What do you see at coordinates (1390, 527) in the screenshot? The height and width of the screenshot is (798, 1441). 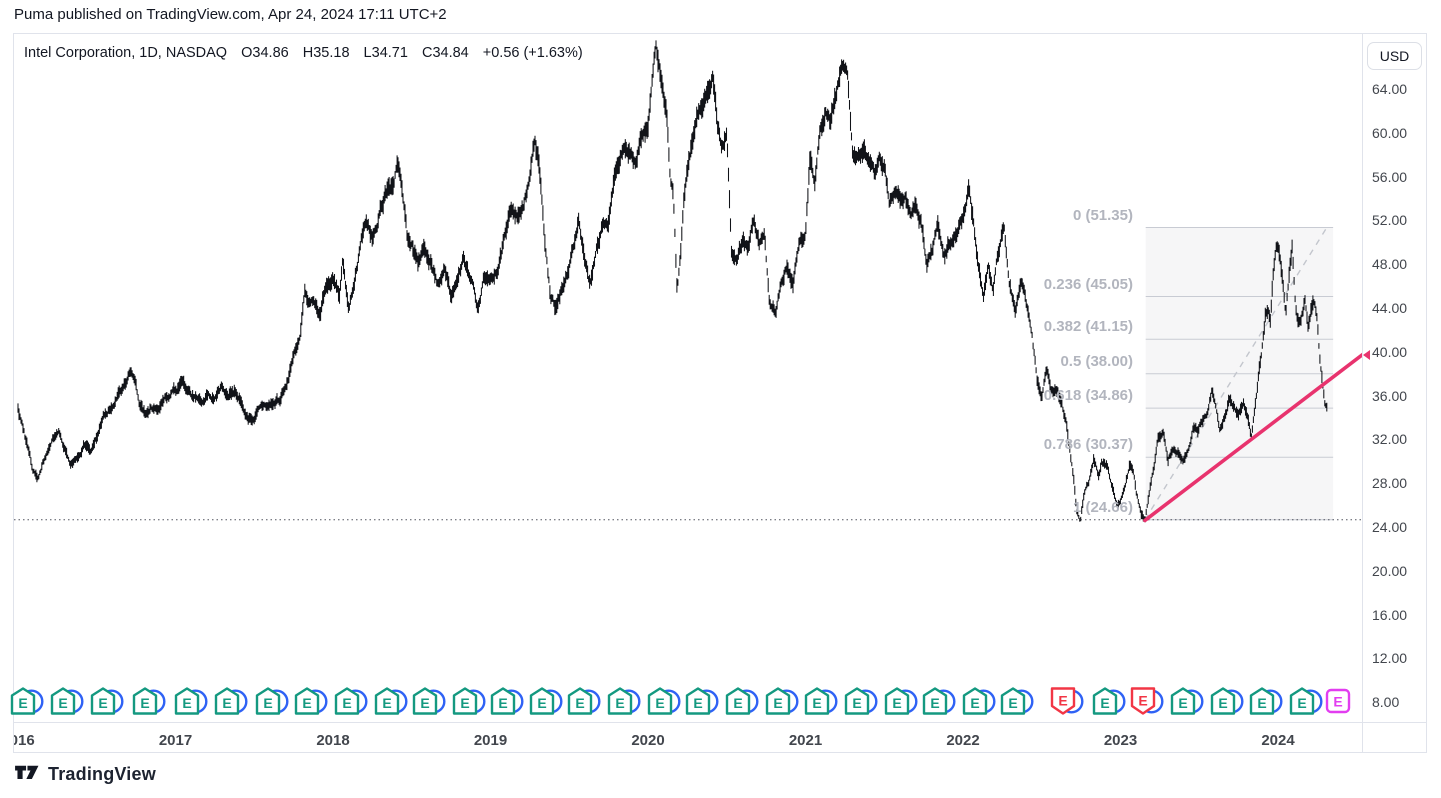 I see `price-tick-label: 24.00` at bounding box center [1390, 527].